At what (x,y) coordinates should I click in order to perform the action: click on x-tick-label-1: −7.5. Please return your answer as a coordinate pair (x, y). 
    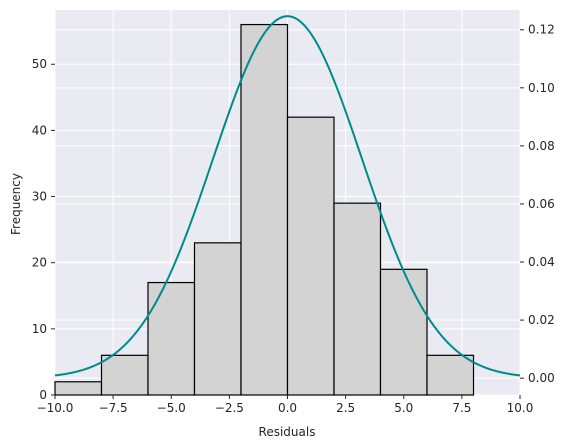
    Looking at the image, I should click on (113, 408).